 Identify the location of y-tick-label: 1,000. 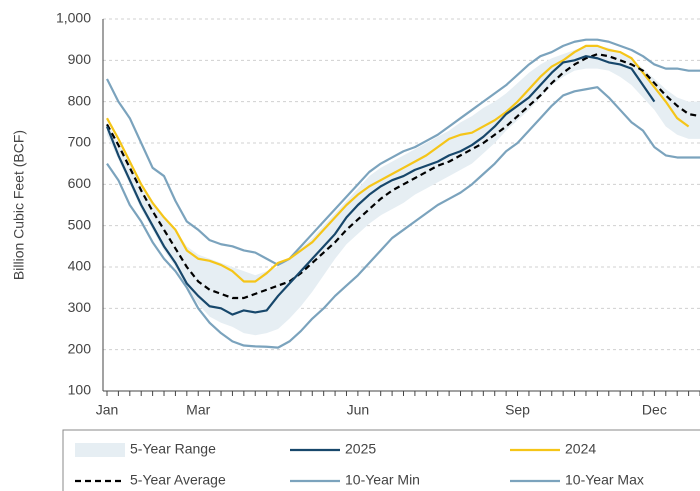
(73, 18).